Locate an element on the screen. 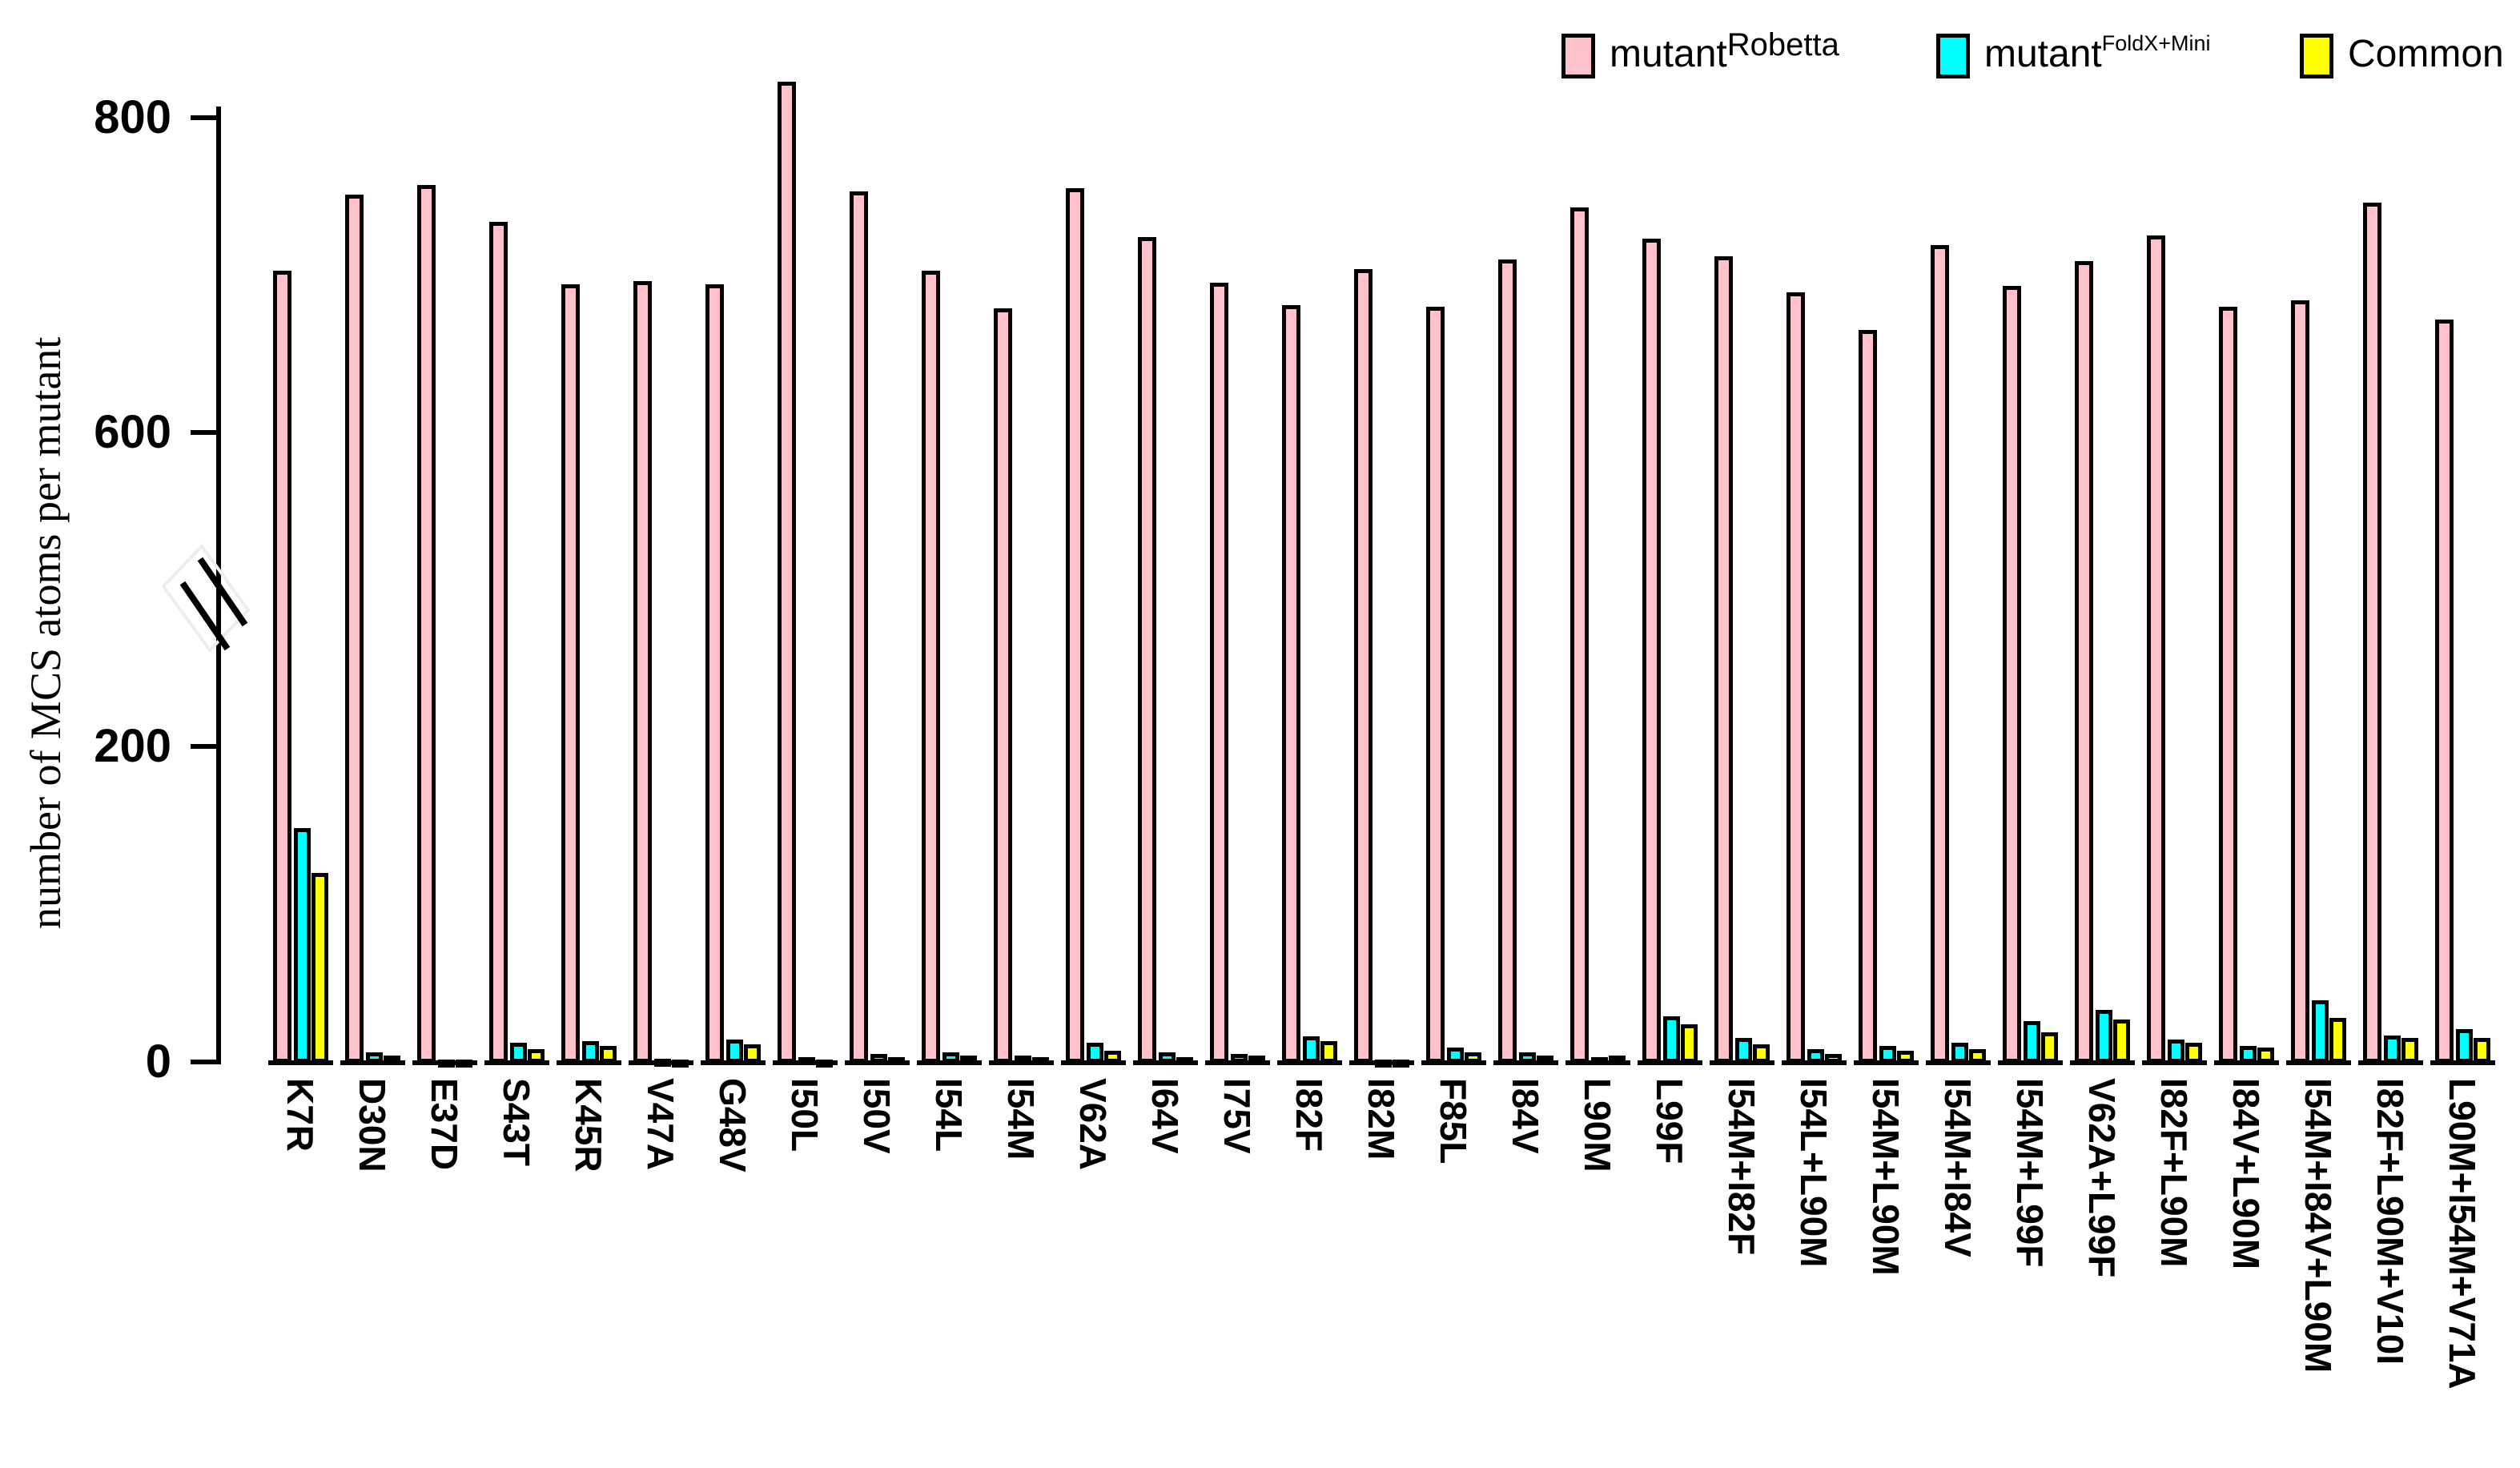 The width and height of the screenshot is (2520, 1468). bar-mutant-robetta-l90m+i54m+v71a is located at coordinates (2444, 691).